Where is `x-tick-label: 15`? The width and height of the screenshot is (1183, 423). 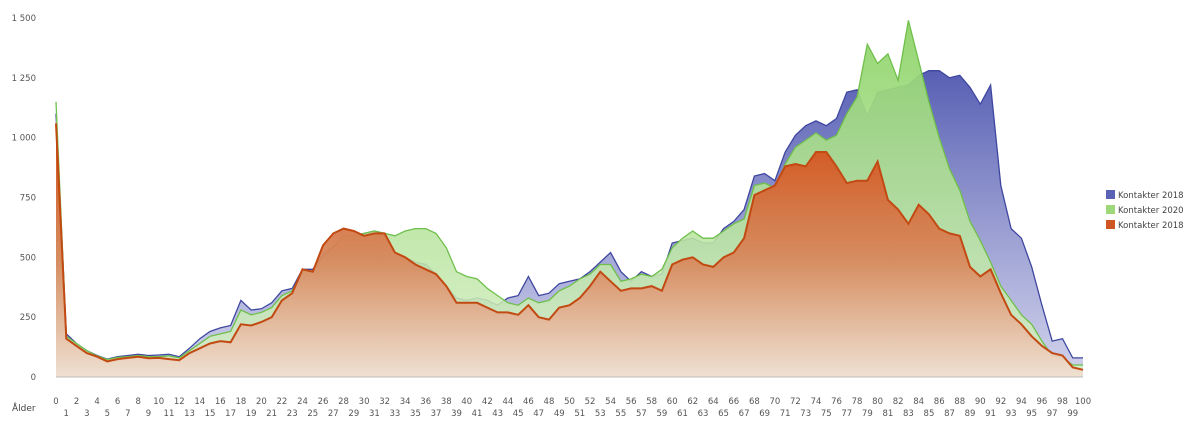
x-tick-label: 15 is located at coordinates (210, 414).